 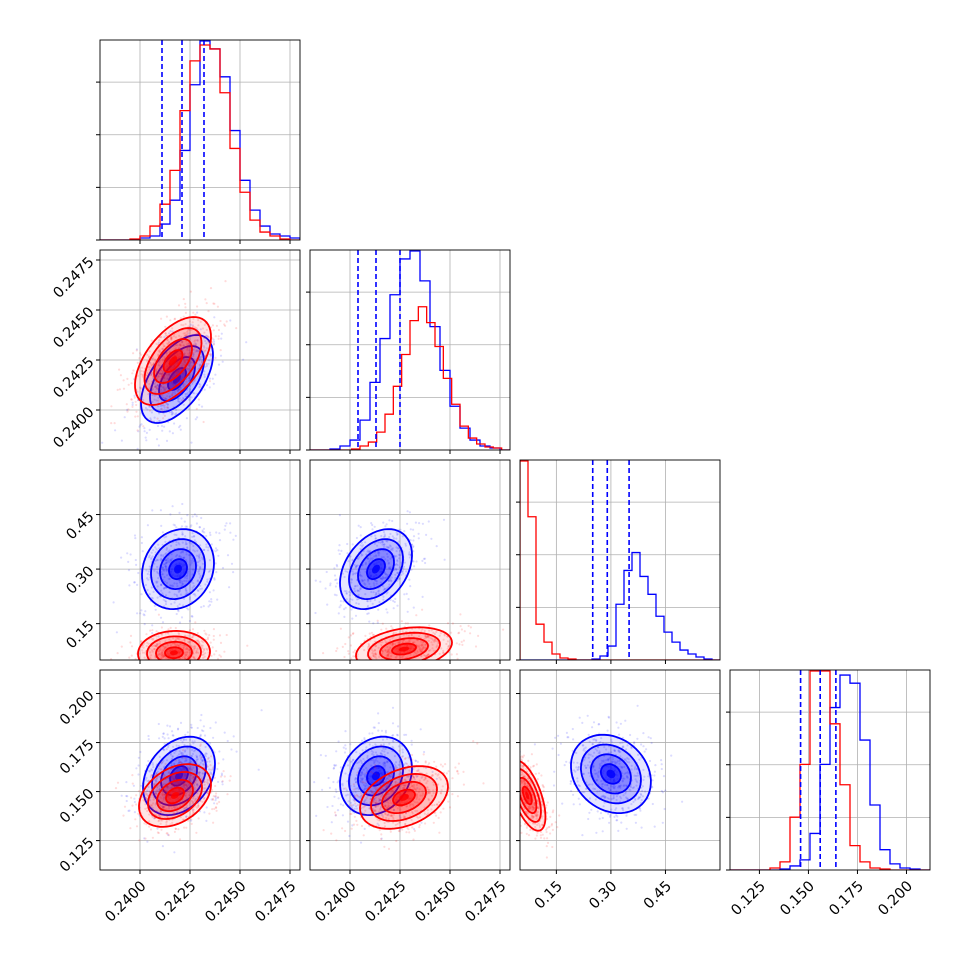 What do you see at coordinates (175, 795) in the screenshot?
I see `red-contour` at bounding box center [175, 795].